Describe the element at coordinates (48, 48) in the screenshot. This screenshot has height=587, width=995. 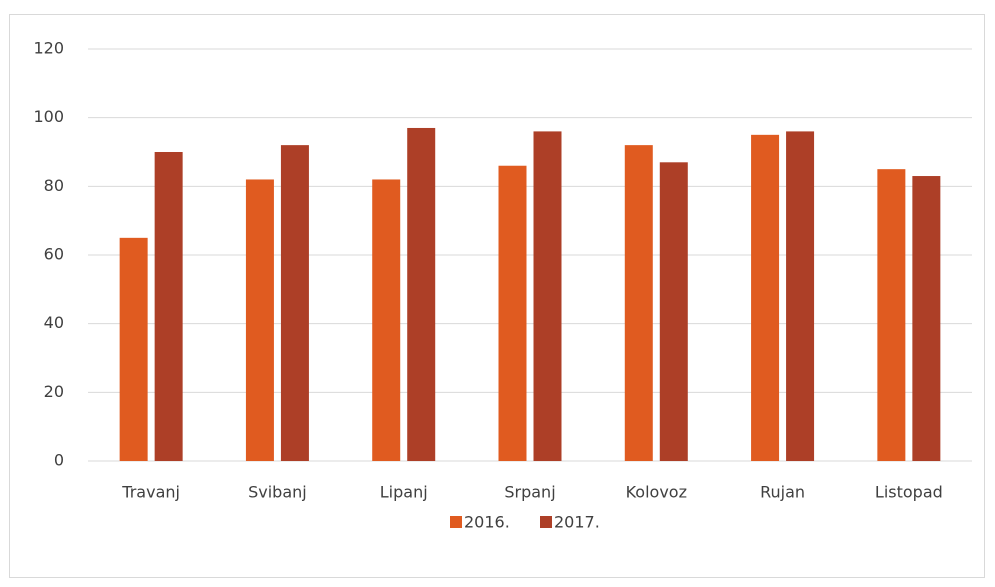
I see `y-tick-label: 120` at that location.